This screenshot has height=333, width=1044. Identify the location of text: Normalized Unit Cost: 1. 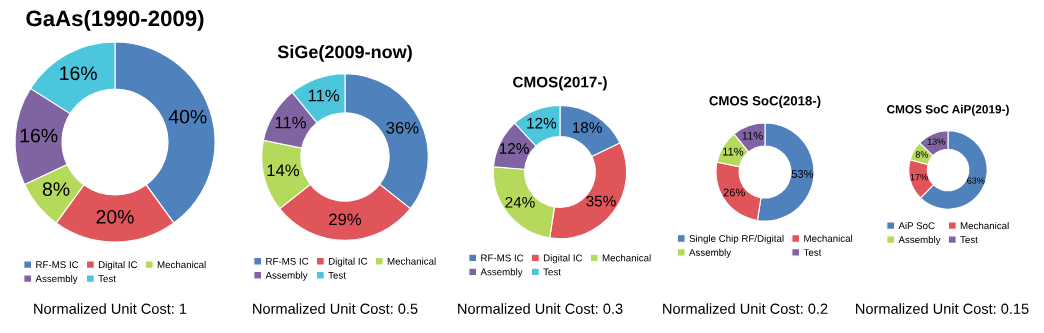
(110, 308).